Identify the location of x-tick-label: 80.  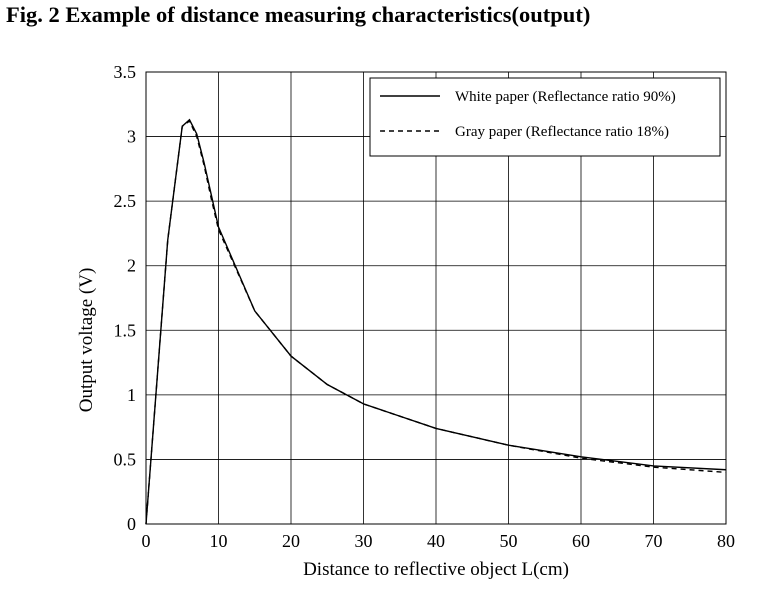
(726, 541).